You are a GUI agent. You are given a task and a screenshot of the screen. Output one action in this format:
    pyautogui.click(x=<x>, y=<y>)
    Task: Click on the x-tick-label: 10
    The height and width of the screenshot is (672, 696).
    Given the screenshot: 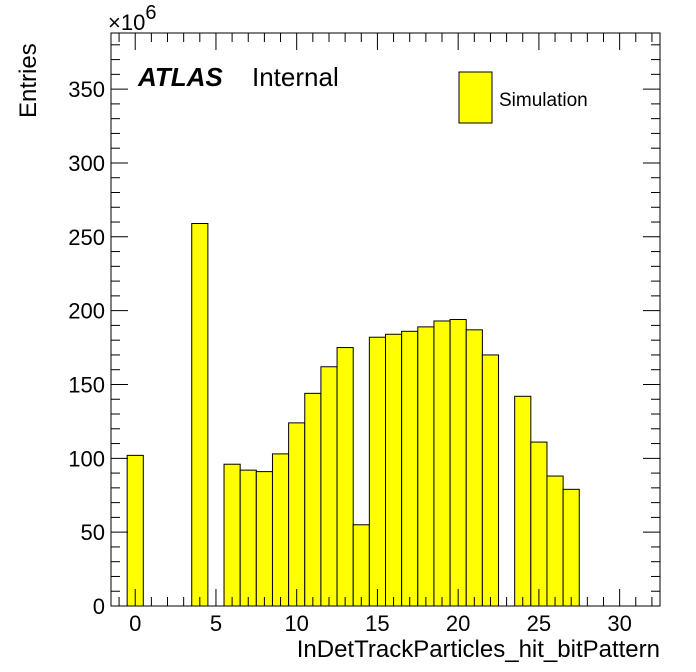 What is the action you would take?
    pyautogui.click(x=296, y=623)
    